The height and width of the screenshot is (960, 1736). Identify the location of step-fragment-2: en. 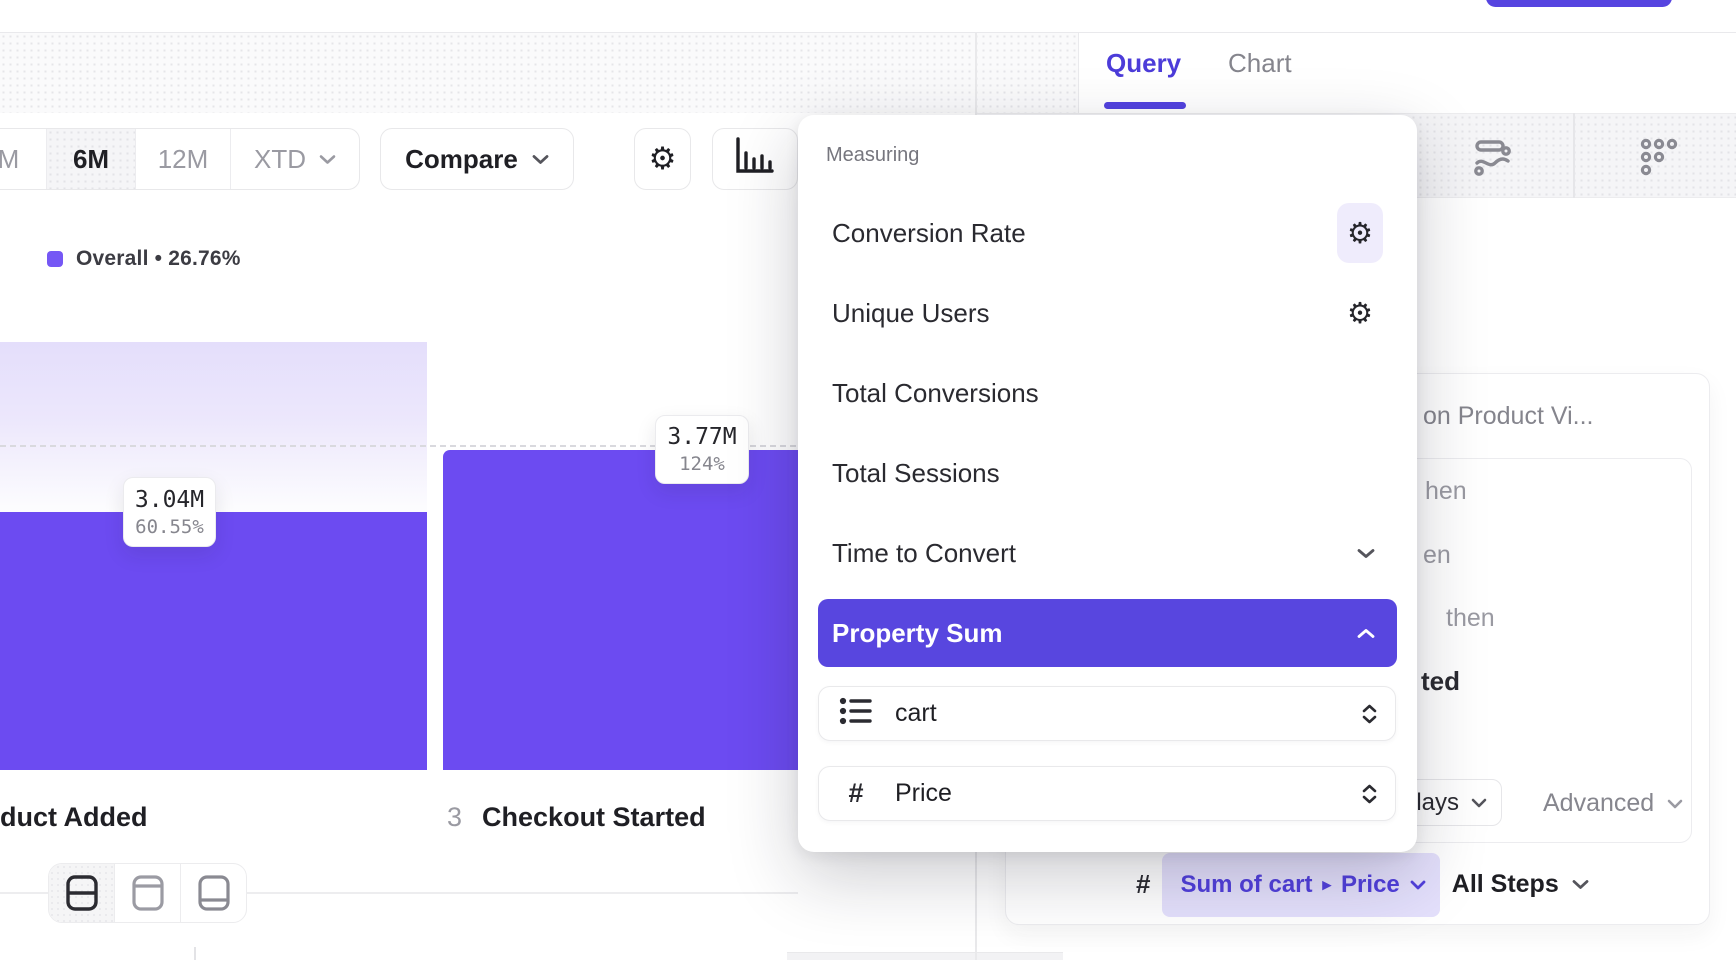
(1437, 555).